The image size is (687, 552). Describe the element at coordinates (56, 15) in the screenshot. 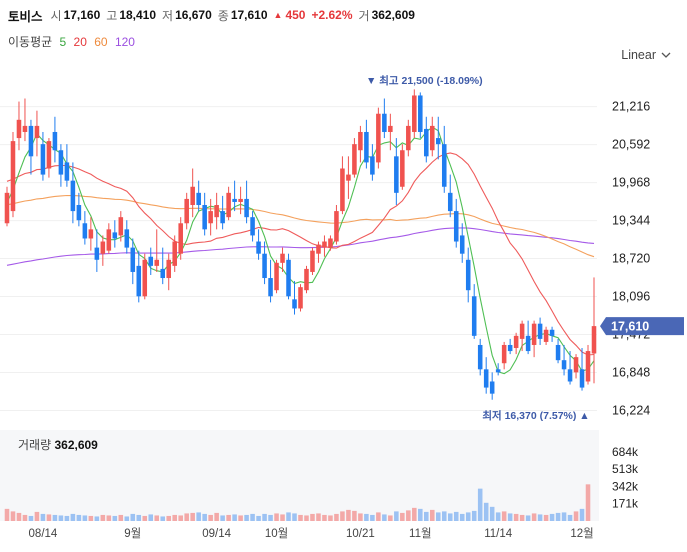

I see `open-label: 시` at that location.